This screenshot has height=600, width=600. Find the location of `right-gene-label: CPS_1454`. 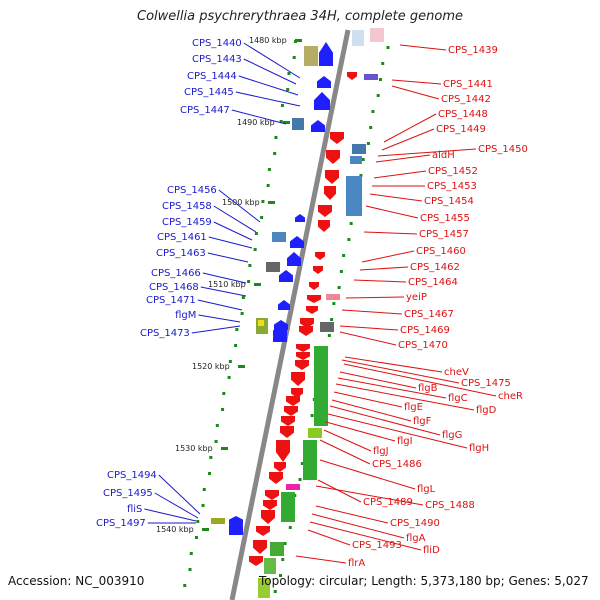

right-gene-label: CPS_1454 is located at coordinates (449, 201).